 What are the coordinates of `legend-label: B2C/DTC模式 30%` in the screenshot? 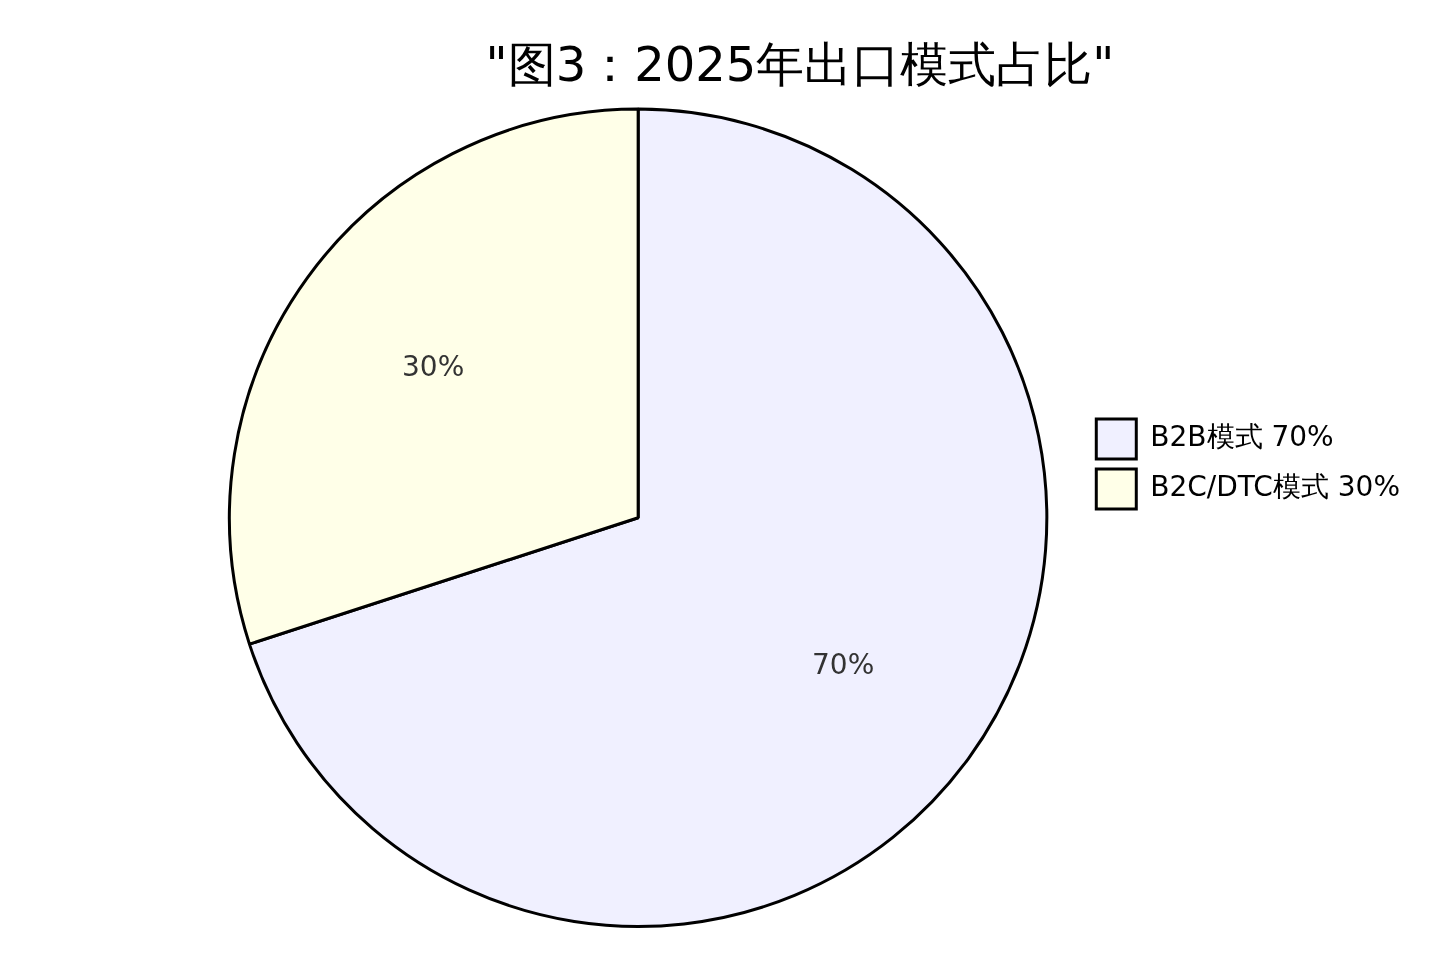 It's located at (1275, 487).